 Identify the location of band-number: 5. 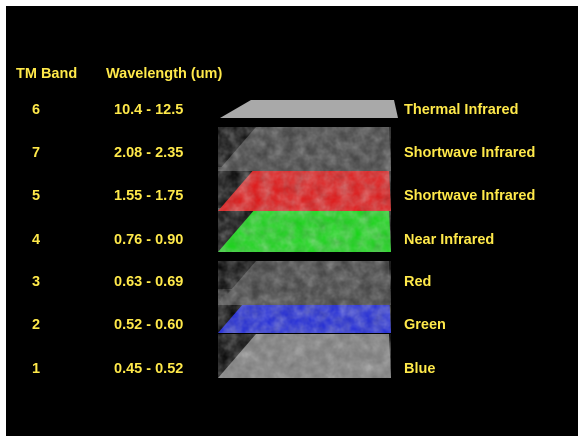
(36, 196).